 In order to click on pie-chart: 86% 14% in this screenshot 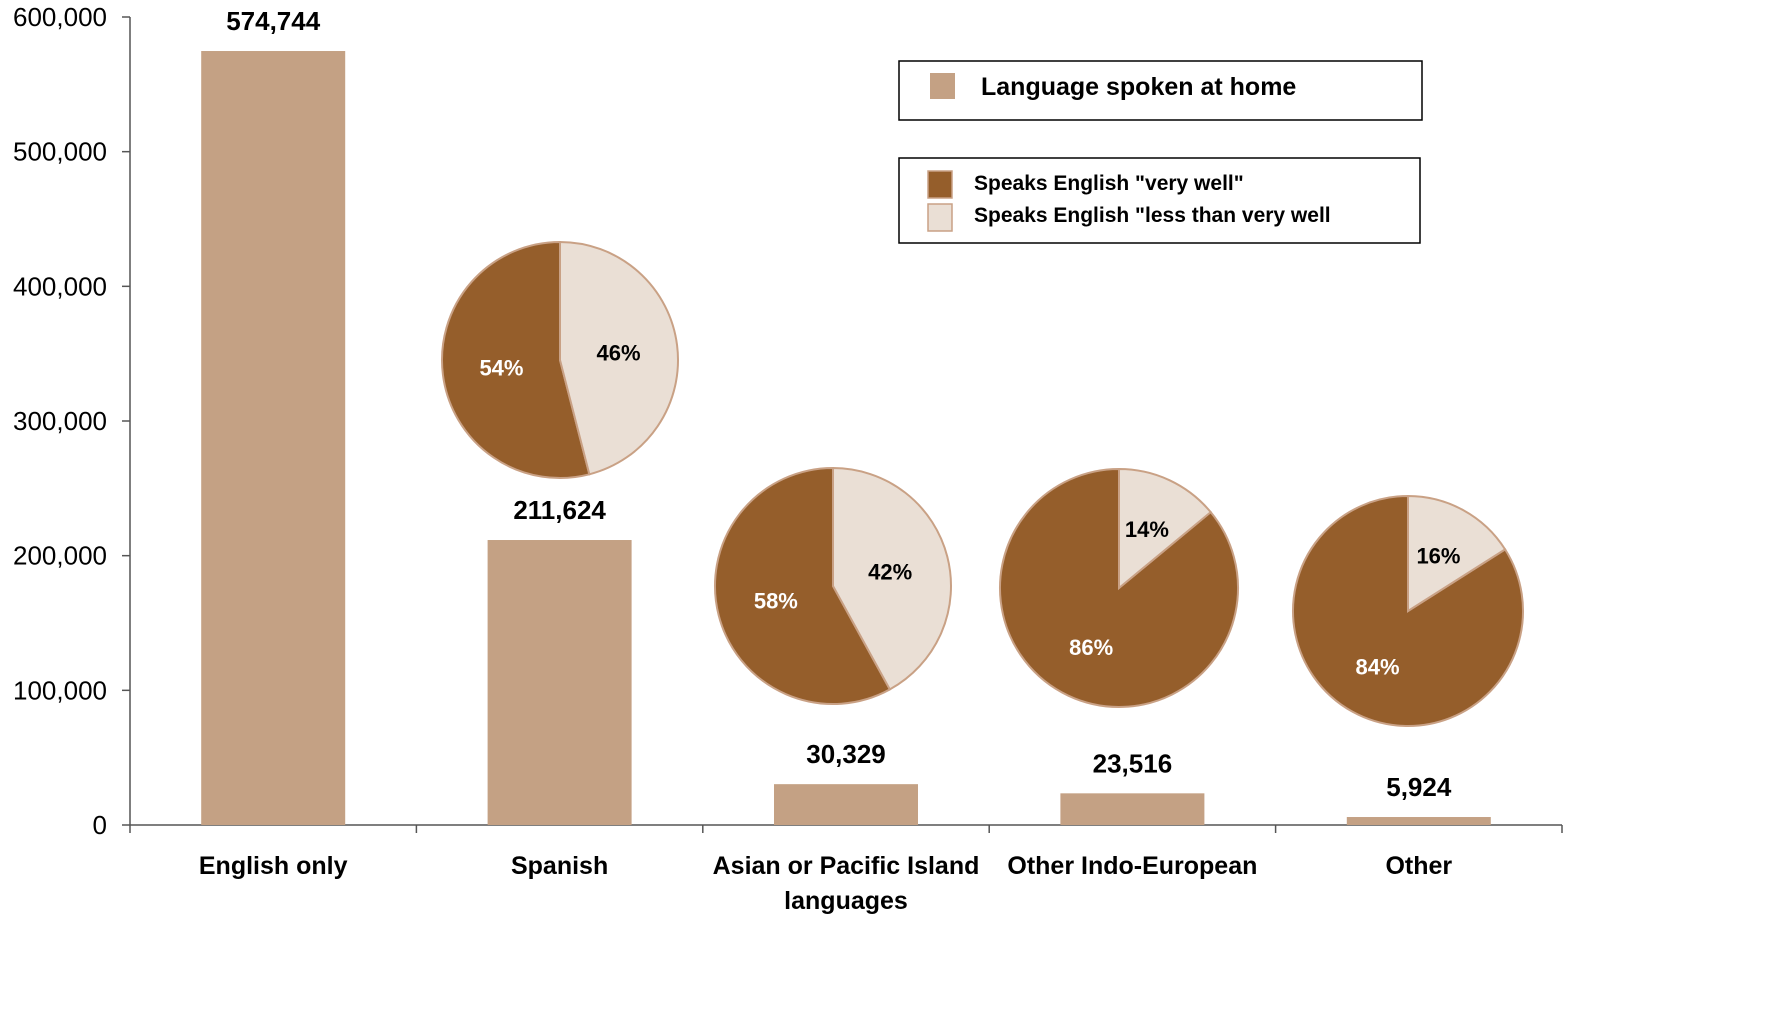, I will do `click(1119, 587)`.